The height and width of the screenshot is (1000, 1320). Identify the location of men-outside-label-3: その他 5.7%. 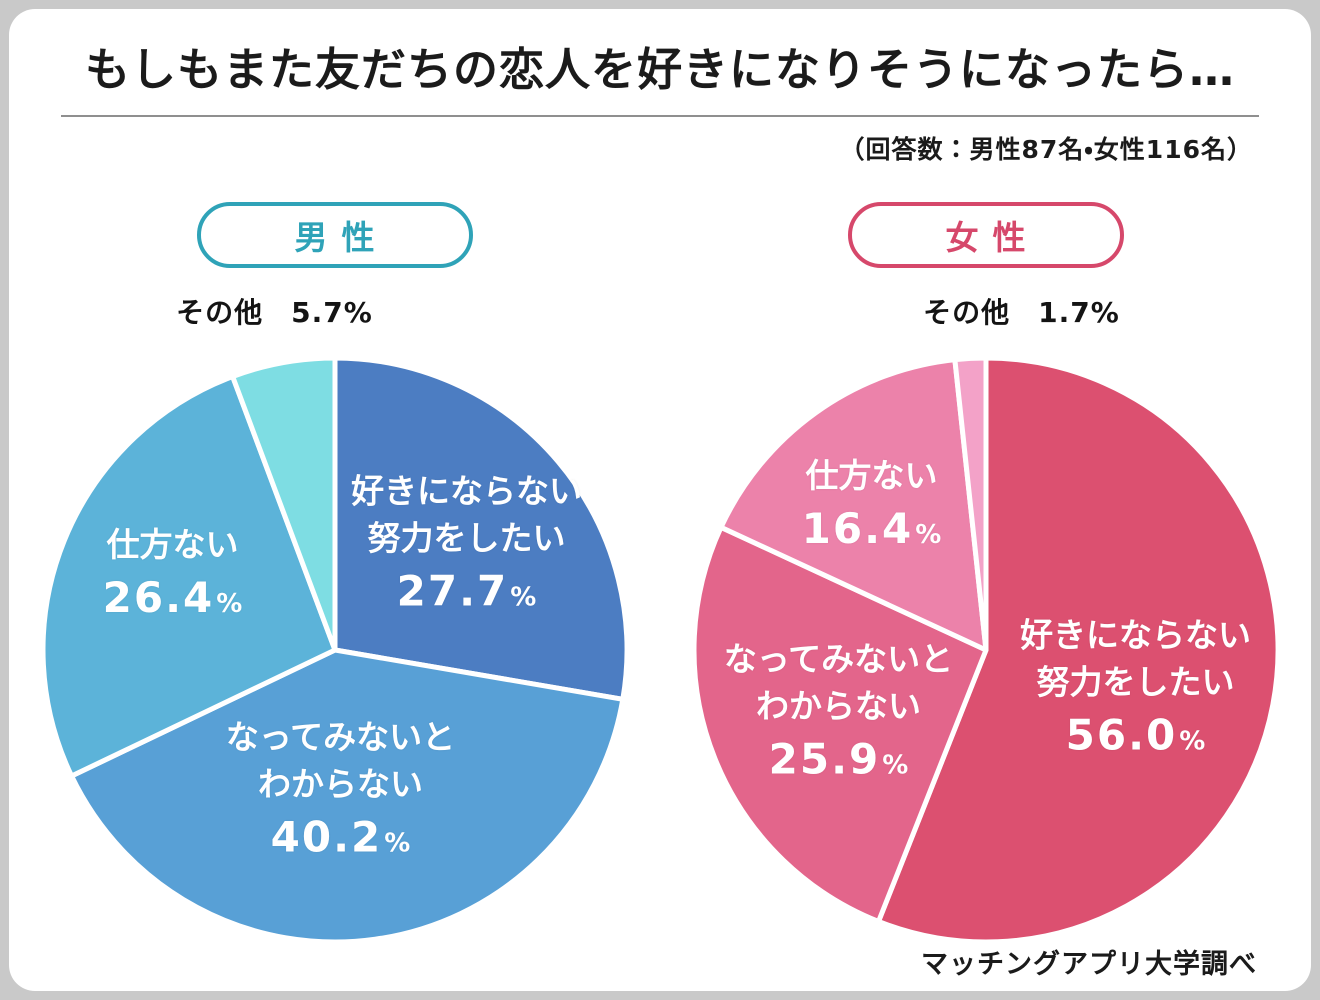
(274, 311).